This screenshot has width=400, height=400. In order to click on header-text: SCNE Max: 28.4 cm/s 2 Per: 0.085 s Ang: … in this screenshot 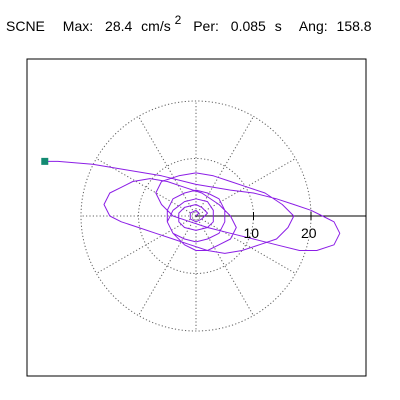, I will do `click(189, 22)`.